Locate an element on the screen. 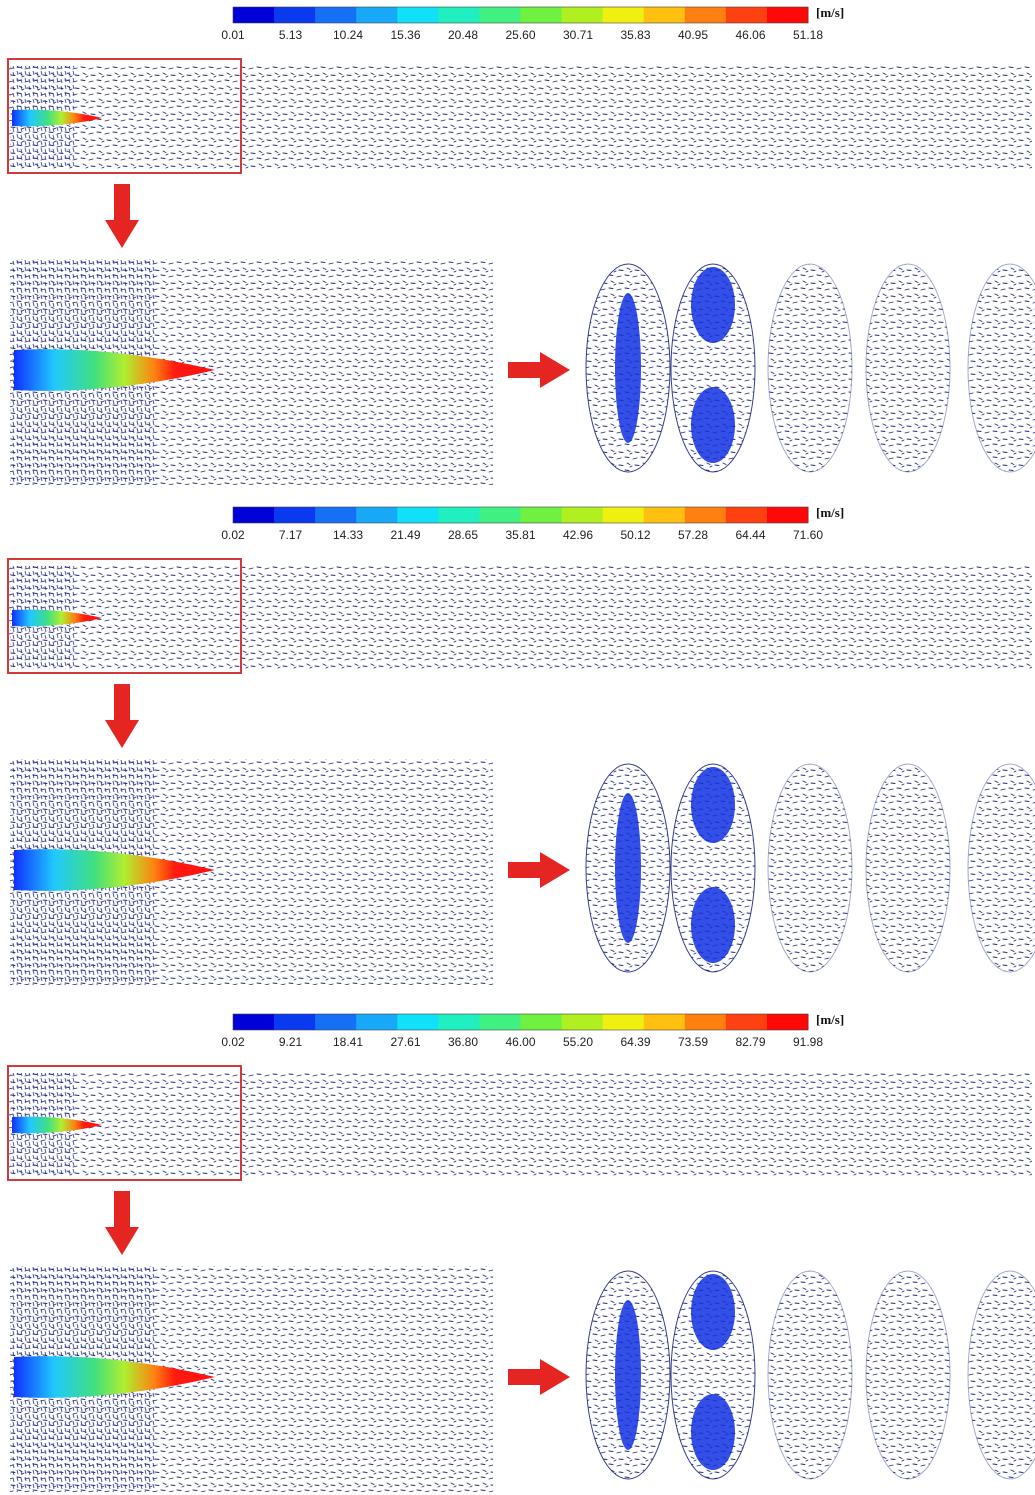 Image resolution: width=1035 pixels, height=1495 pixels. colorbar-tick-label: 25.60 is located at coordinates (520, 35).